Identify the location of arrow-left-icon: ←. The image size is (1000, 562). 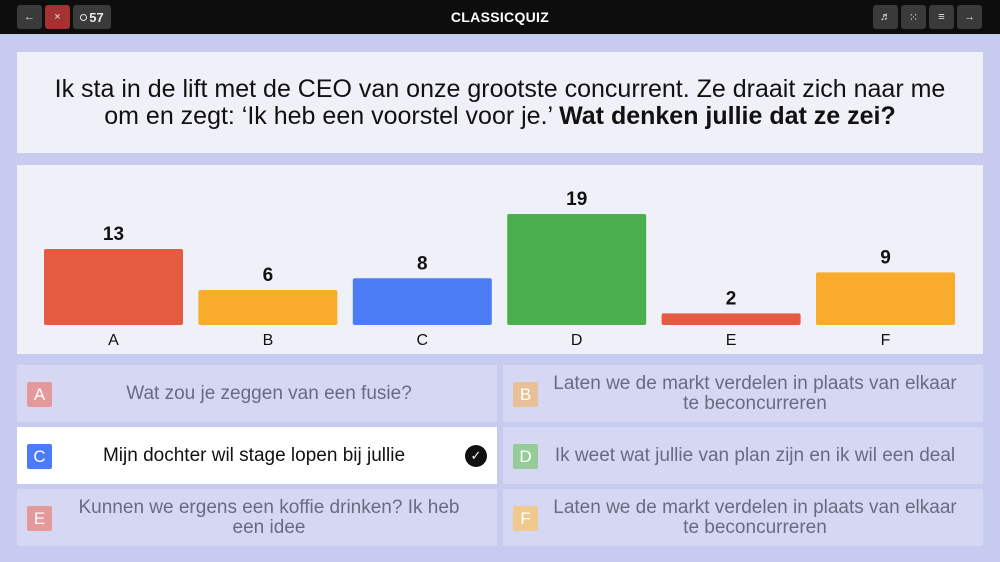
(29, 17).